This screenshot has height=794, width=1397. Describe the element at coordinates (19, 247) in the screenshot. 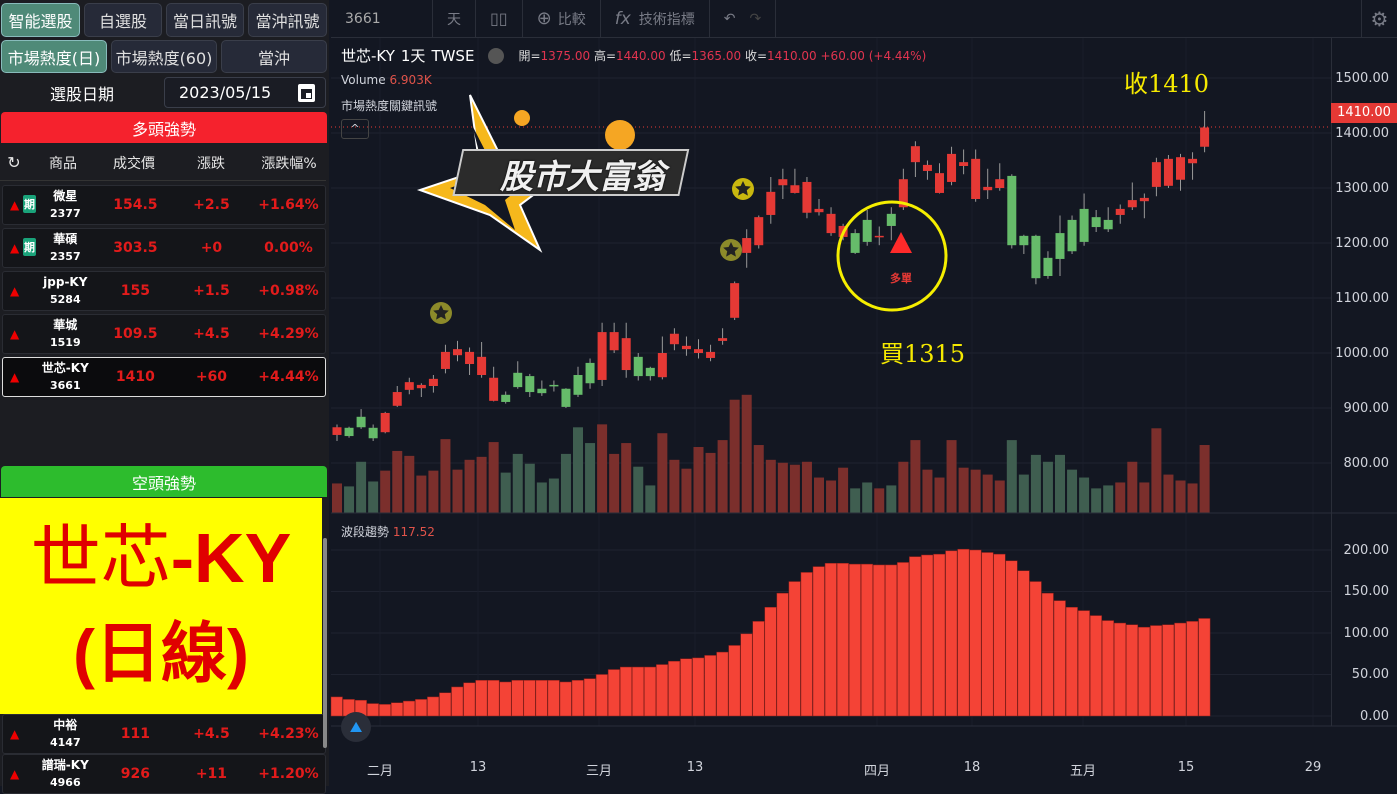

I see `up-arrow-icon: ▲ 期` at that location.